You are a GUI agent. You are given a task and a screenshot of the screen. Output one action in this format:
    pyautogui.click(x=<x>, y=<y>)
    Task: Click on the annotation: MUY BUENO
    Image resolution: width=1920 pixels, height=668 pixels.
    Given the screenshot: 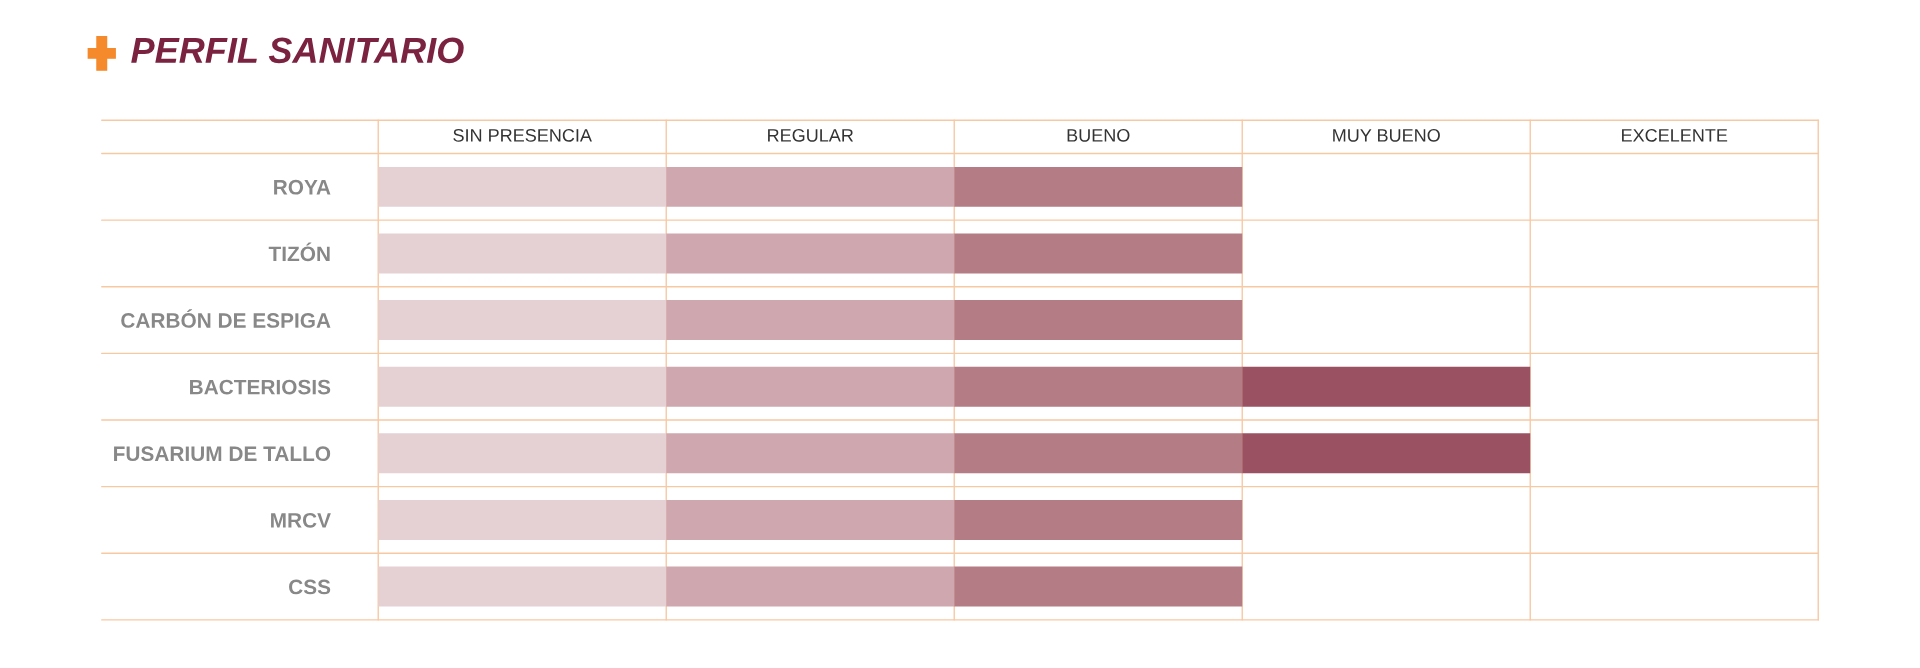 What is the action you would take?
    pyautogui.click(x=1386, y=135)
    